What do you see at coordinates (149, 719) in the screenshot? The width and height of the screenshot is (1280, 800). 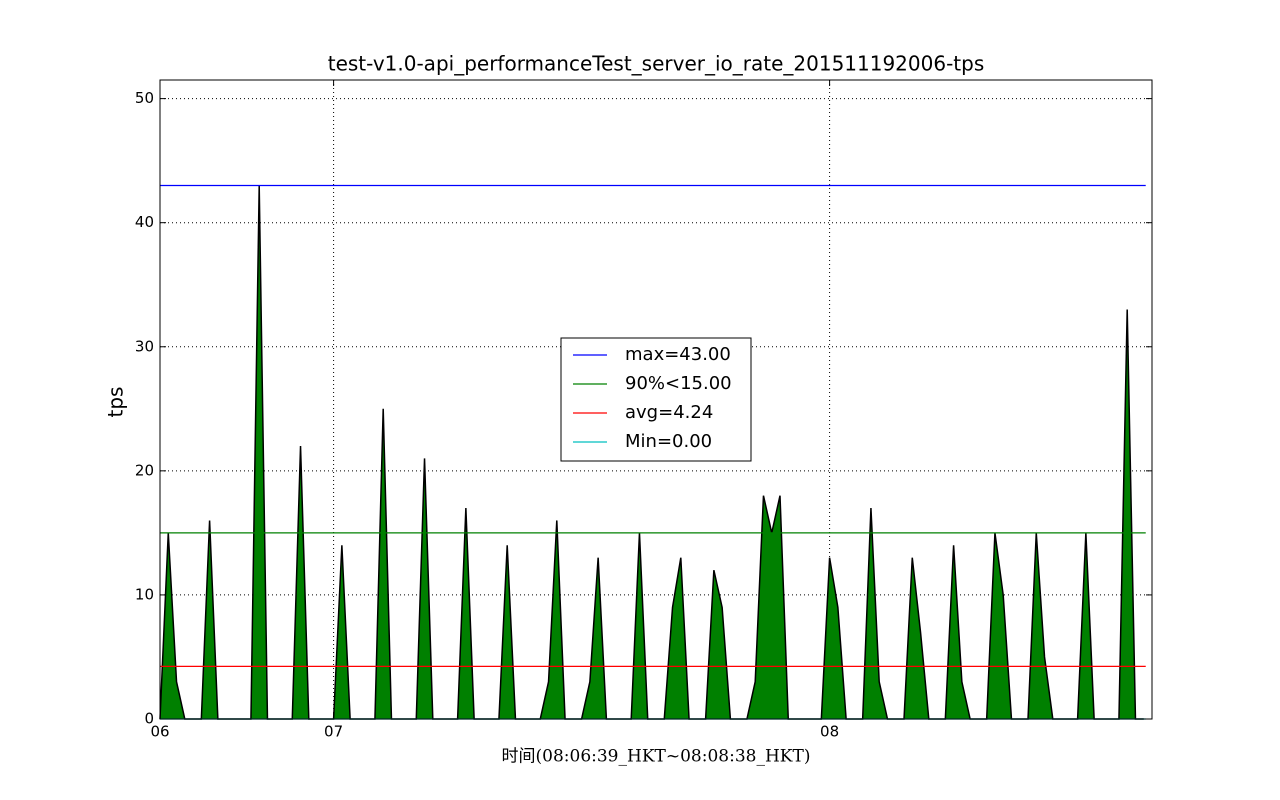 I see `y-tick-label: 0` at bounding box center [149, 719].